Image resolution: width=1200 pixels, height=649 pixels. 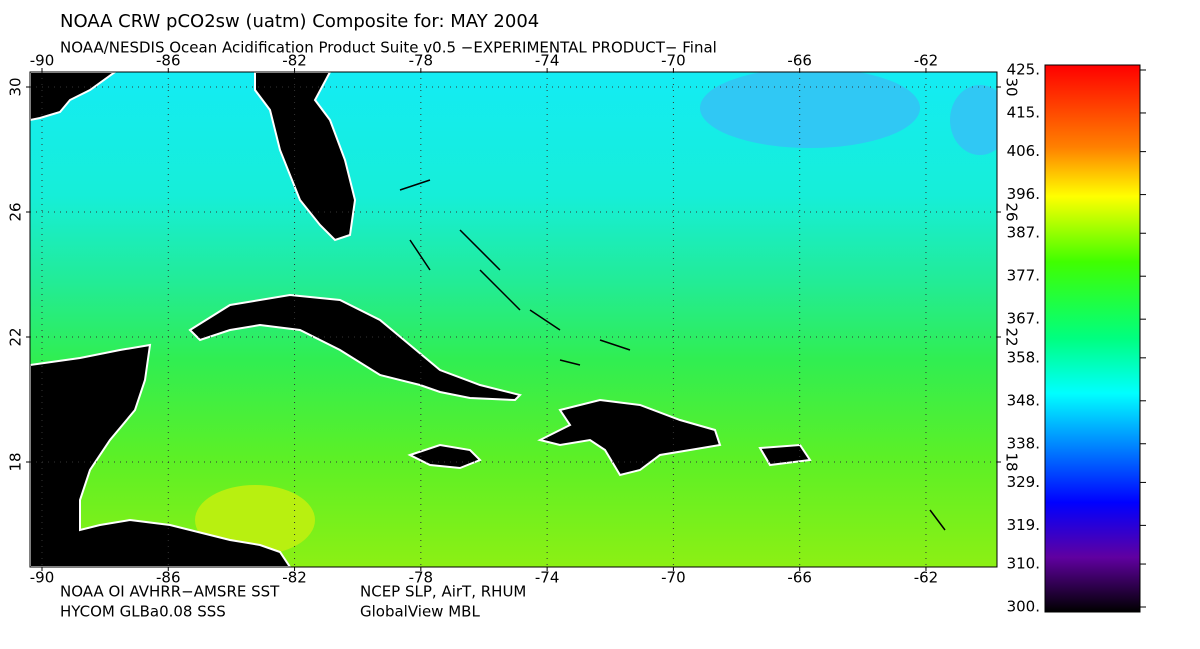 What do you see at coordinates (1023, 564) in the screenshot?
I see `colorbar-label: 310.` at bounding box center [1023, 564].